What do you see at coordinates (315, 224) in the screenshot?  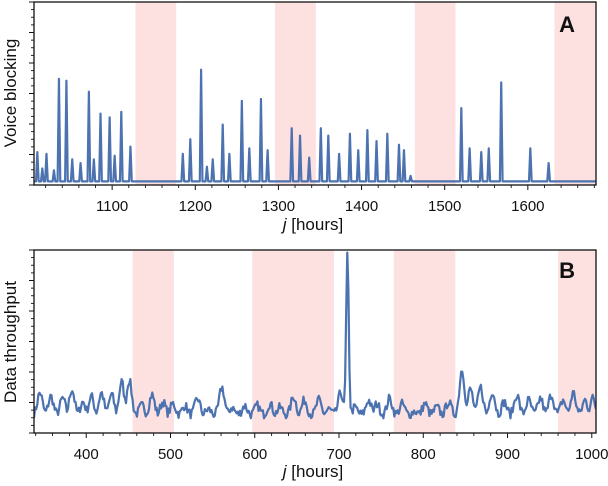 I see `panel-a-xlabel-unit: [hours]` at bounding box center [315, 224].